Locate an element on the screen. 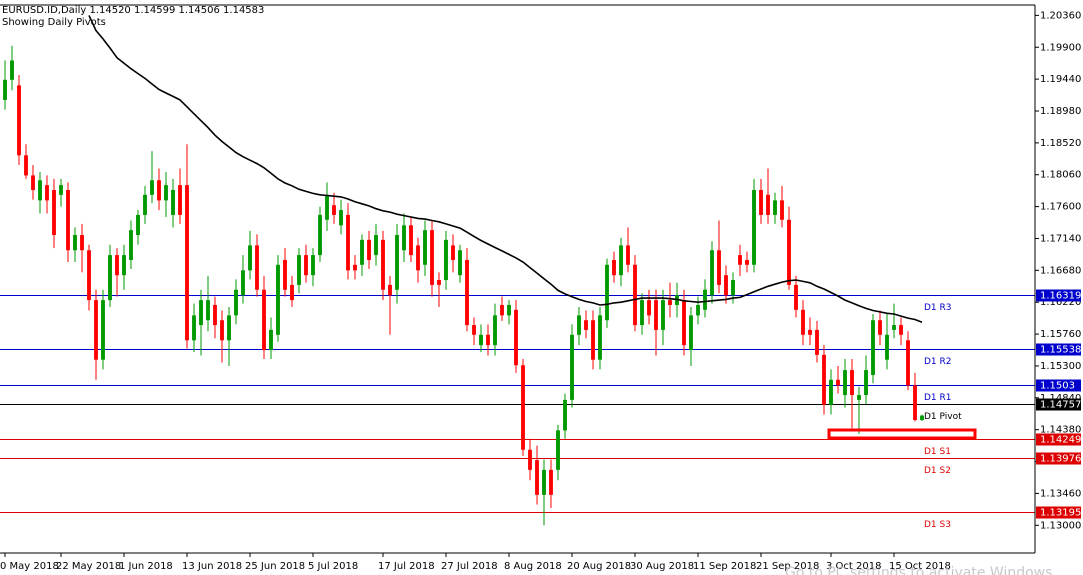  indicator-note: Showing Daily Pivots is located at coordinates (54, 22).